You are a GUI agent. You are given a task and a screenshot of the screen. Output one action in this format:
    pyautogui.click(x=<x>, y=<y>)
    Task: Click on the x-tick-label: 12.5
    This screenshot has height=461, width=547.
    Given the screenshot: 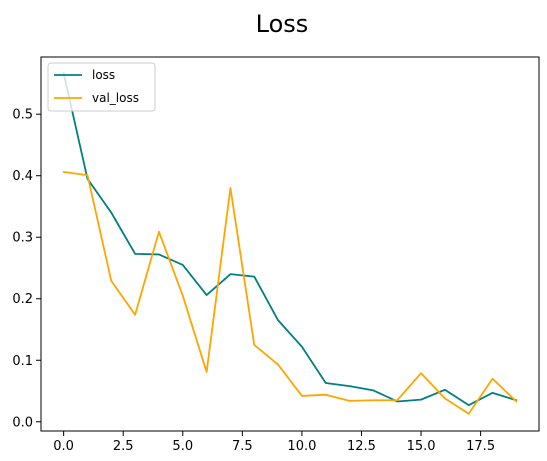 What is the action you would take?
    pyautogui.click(x=361, y=446)
    